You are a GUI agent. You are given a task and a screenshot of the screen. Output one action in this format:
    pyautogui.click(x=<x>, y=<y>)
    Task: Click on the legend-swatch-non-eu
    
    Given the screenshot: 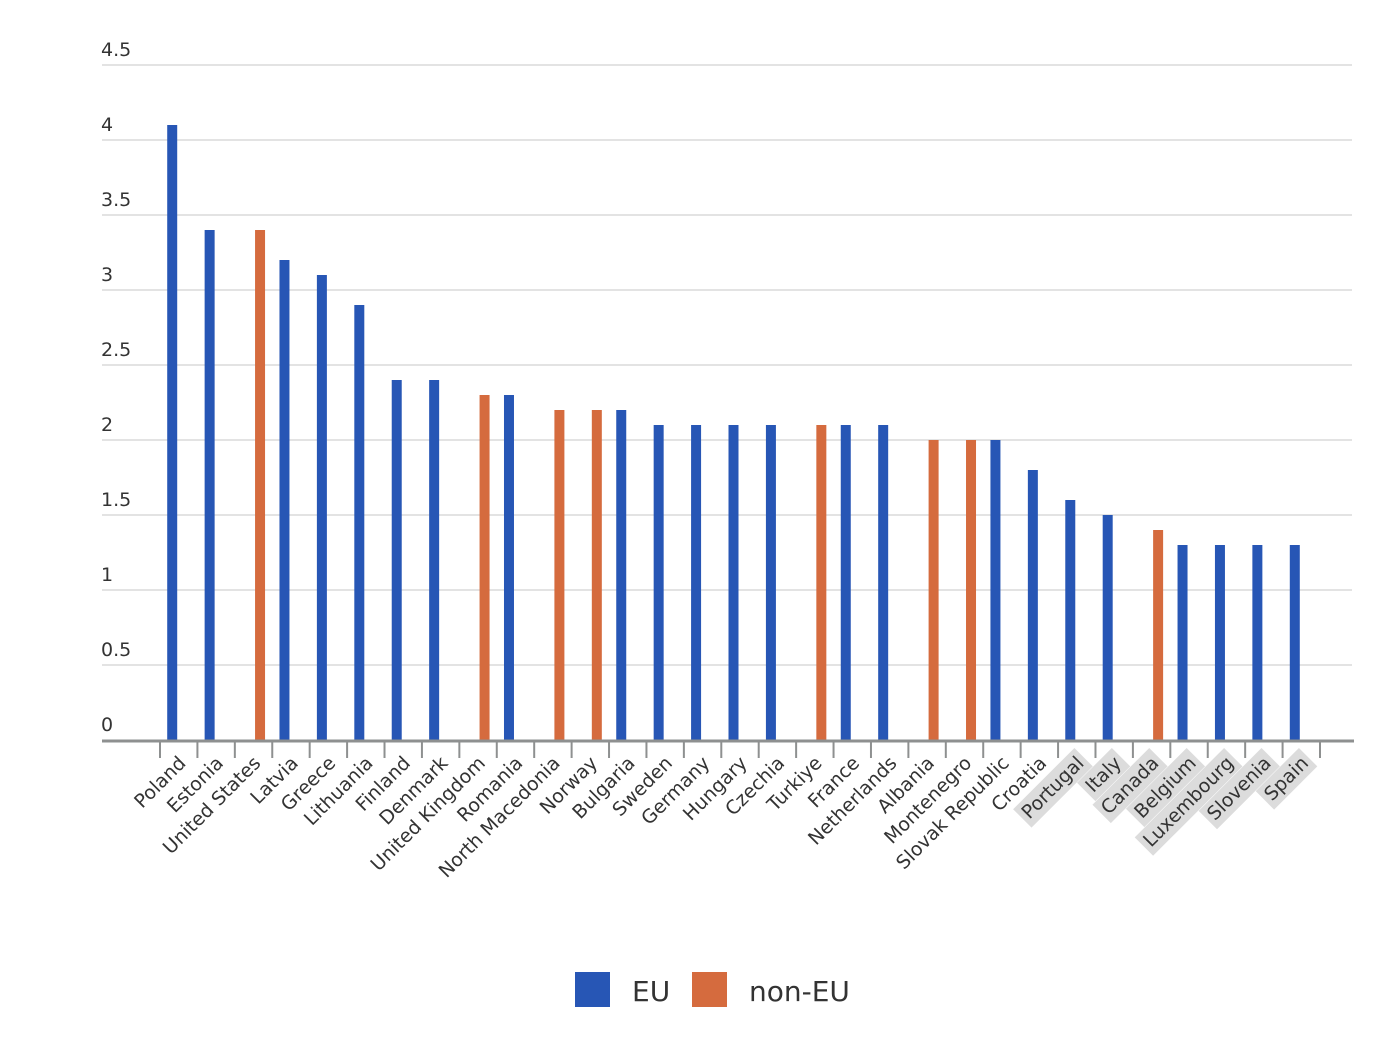 What is the action you would take?
    pyautogui.click(x=709, y=989)
    